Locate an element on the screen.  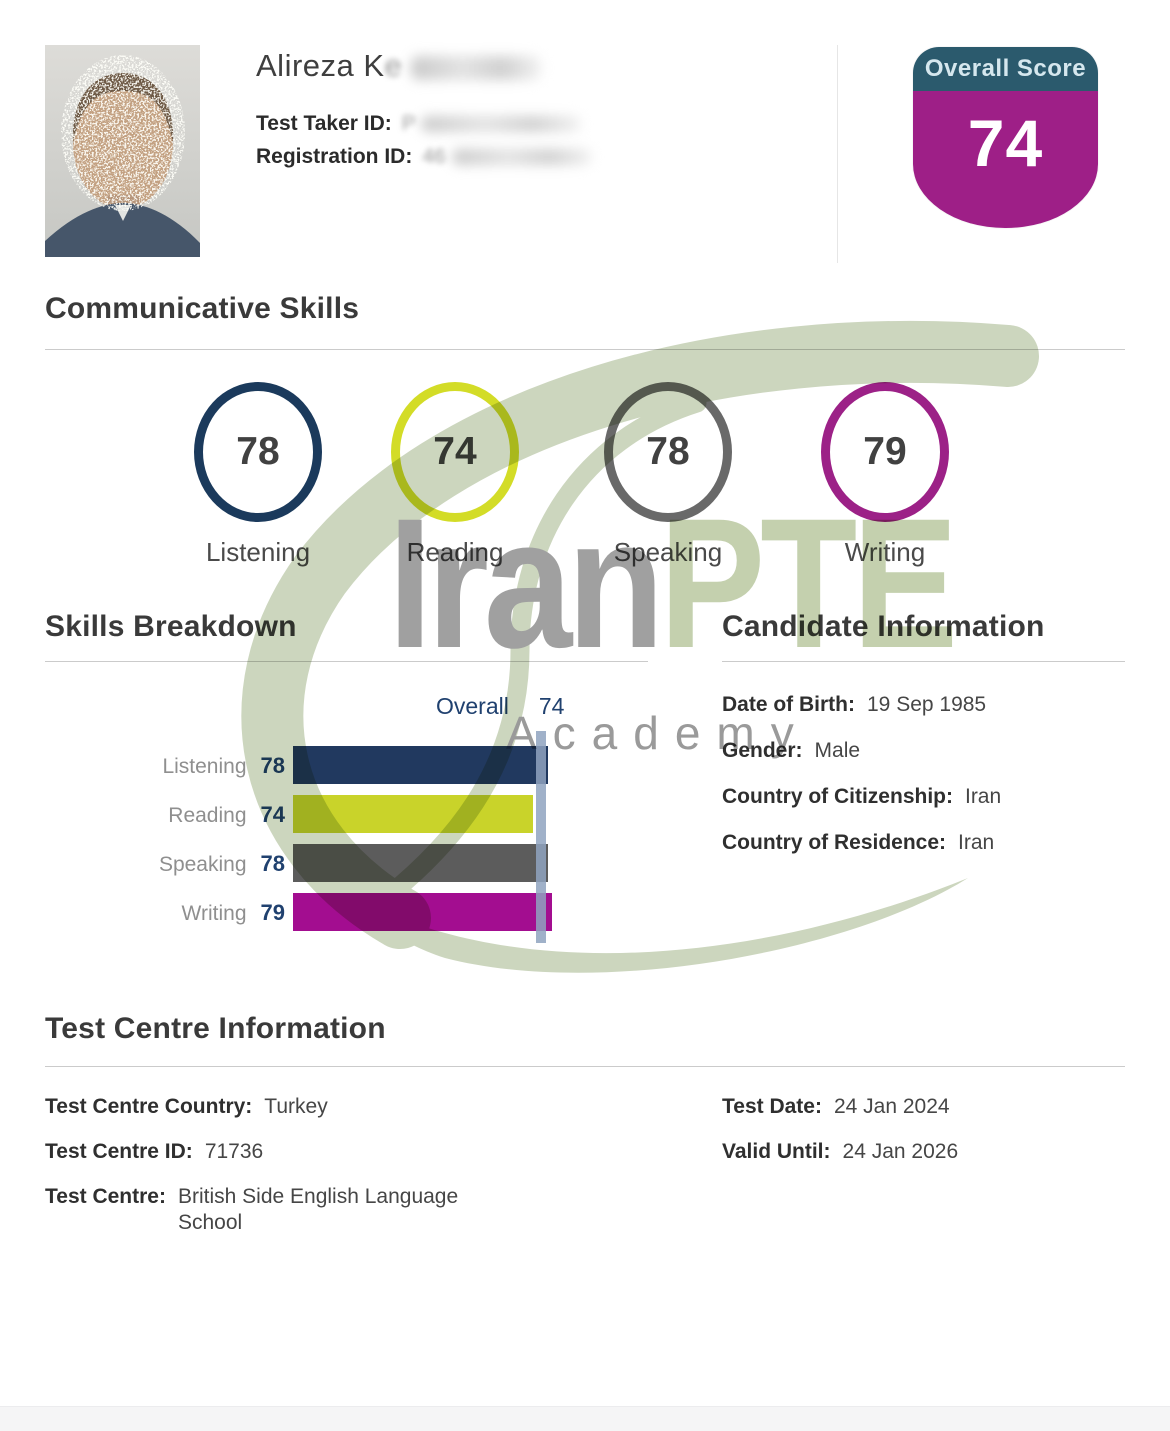
section-title-candidate-information: Candidate Information is located at coordinates (883, 626).